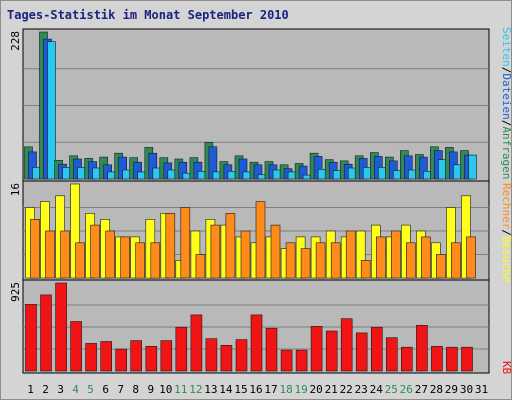 The image size is (512, 401). What do you see at coordinates (506, 152) in the screenshot?
I see `side-legend-item: Anfragen` at bounding box center [506, 152].